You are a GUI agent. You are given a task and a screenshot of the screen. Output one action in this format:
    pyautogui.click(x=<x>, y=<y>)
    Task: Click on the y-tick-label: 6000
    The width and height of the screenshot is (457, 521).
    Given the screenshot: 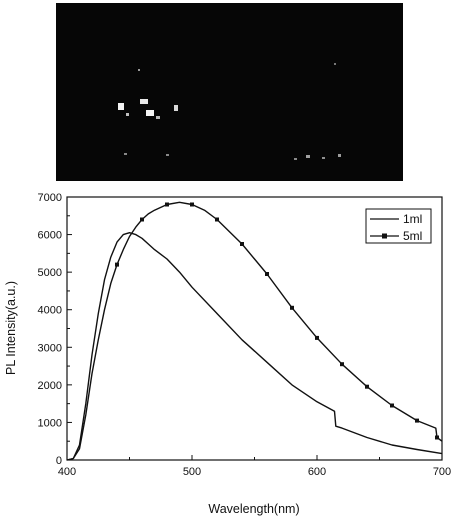 What is the action you would take?
    pyautogui.click(x=50, y=236)
    